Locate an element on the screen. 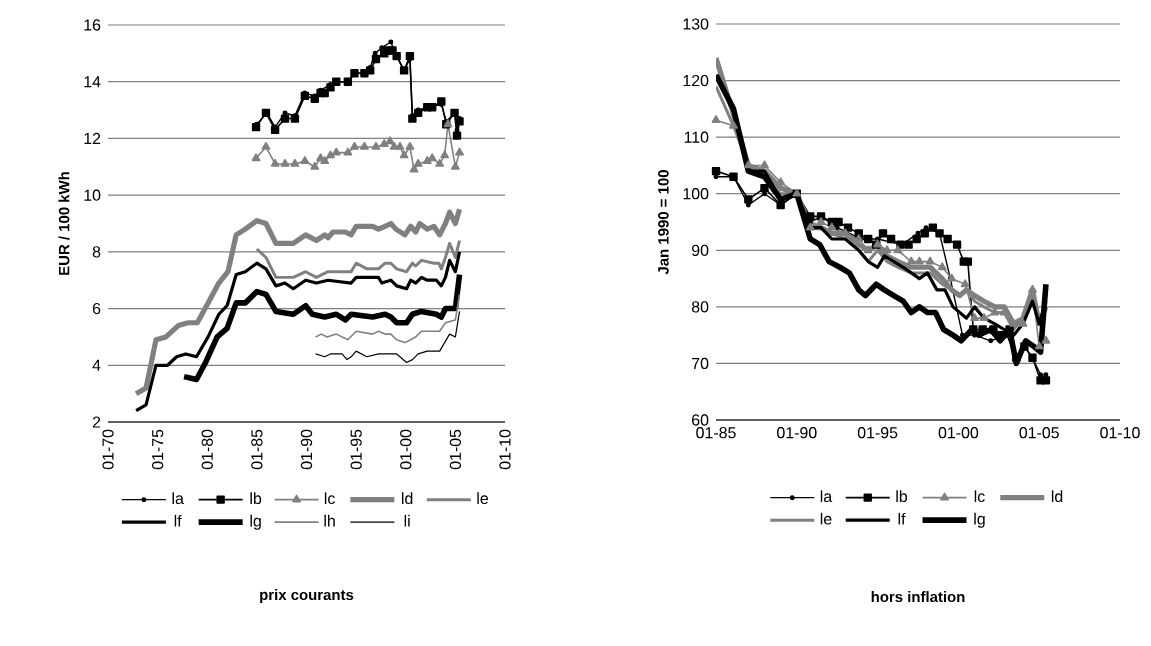  y-tick-label: 10 is located at coordinates (92, 195).